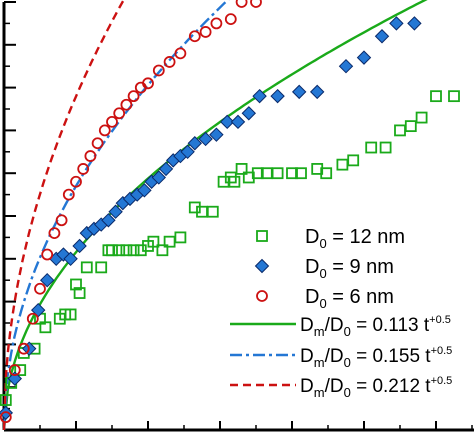 This screenshot has width=474, height=435. What do you see at coordinates (262, 236) in the screenshot?
I see `legend-square-icon` at bounding box center [262, 236].